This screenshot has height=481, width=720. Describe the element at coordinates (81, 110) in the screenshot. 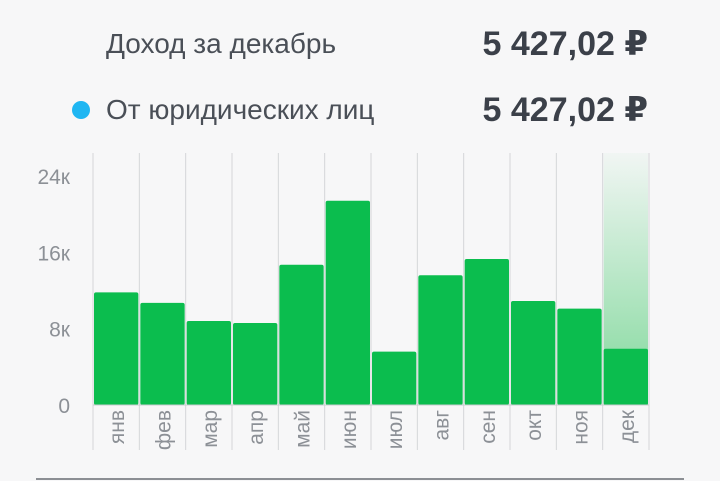

I see `legend-dot-icon` at that location.